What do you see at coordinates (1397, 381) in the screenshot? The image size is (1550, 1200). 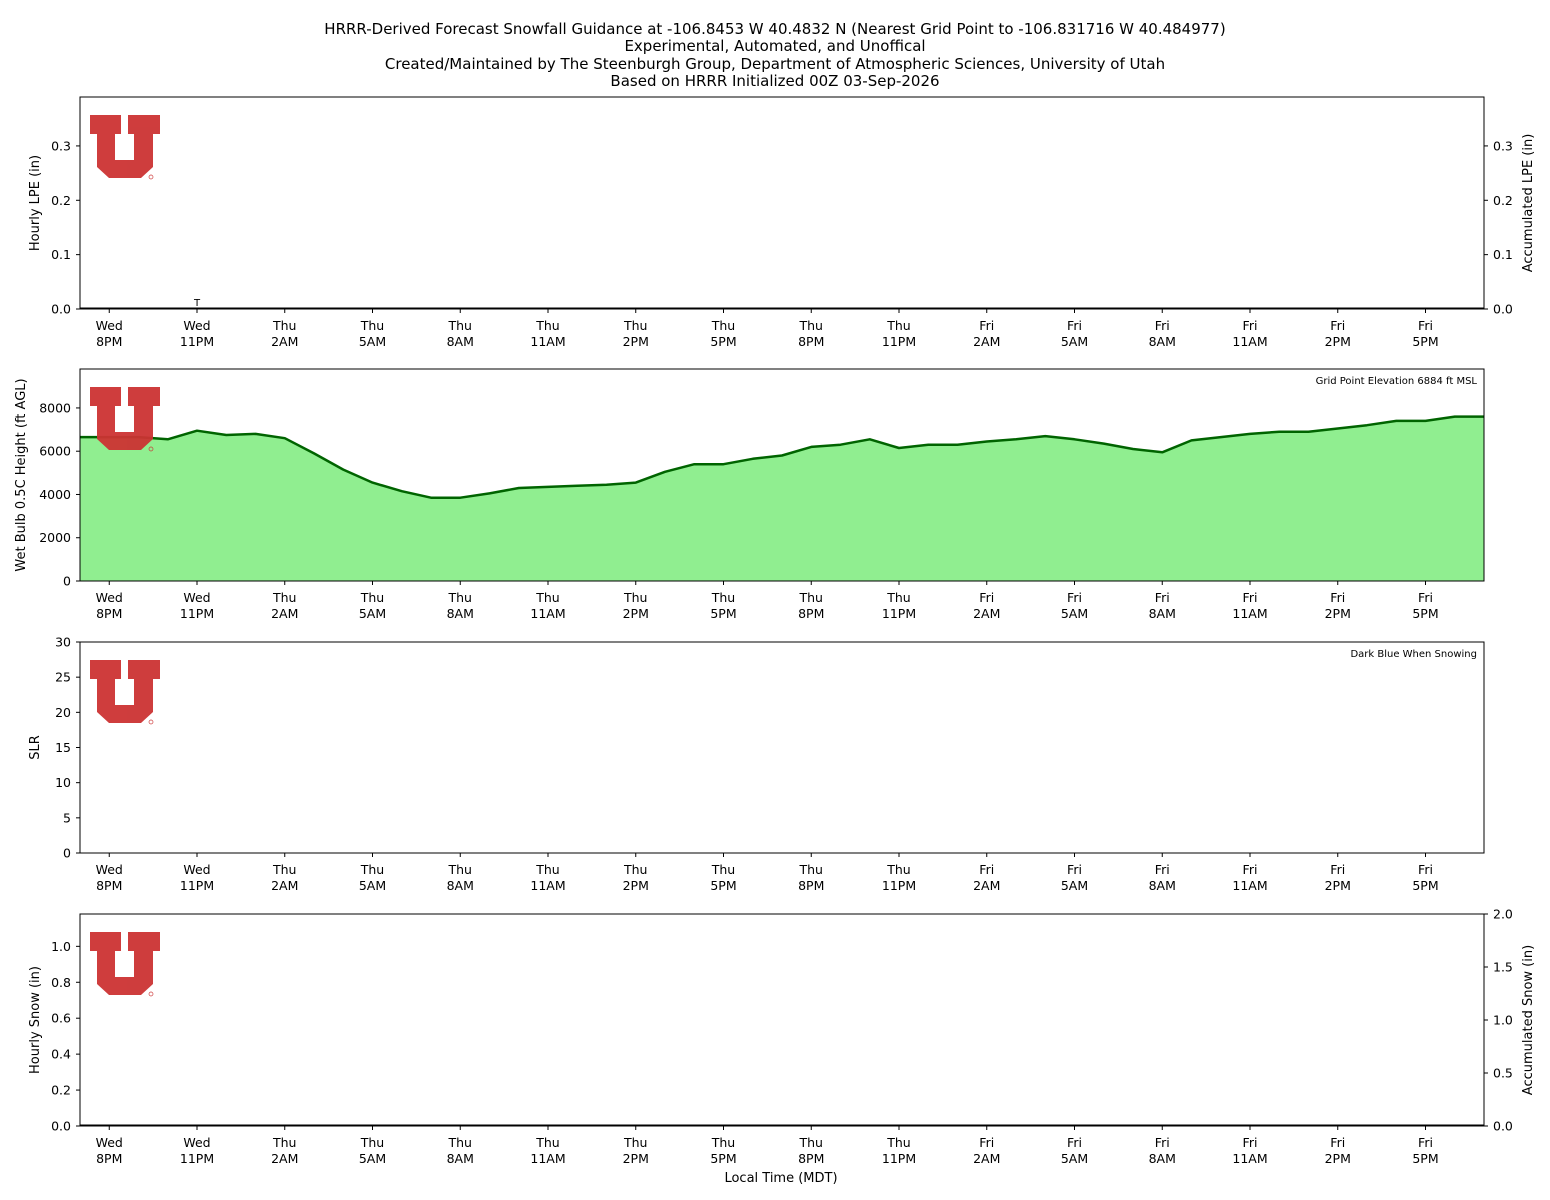 I see `panel-note: Grid Point Elevation 6884 ft MSL` at bounding box center [1397, 381].